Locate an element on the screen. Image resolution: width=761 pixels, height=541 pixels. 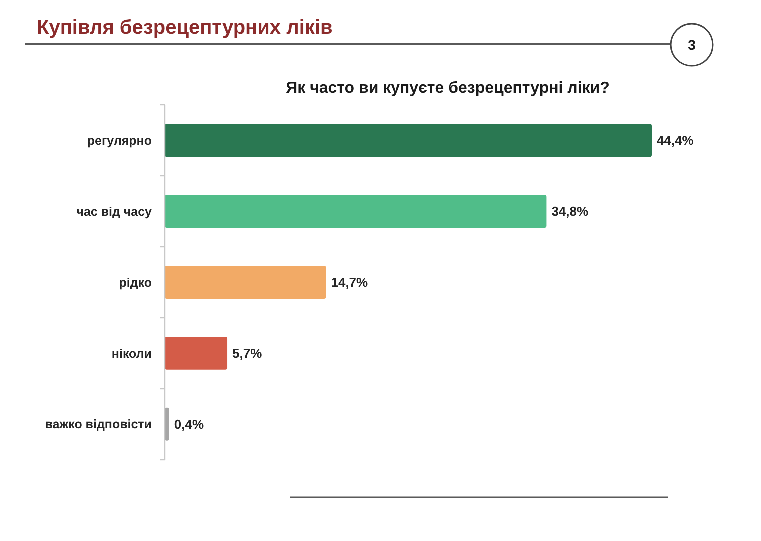
chart-title: Купівля безрецептурних ліків is located at coordinates (185, 28).